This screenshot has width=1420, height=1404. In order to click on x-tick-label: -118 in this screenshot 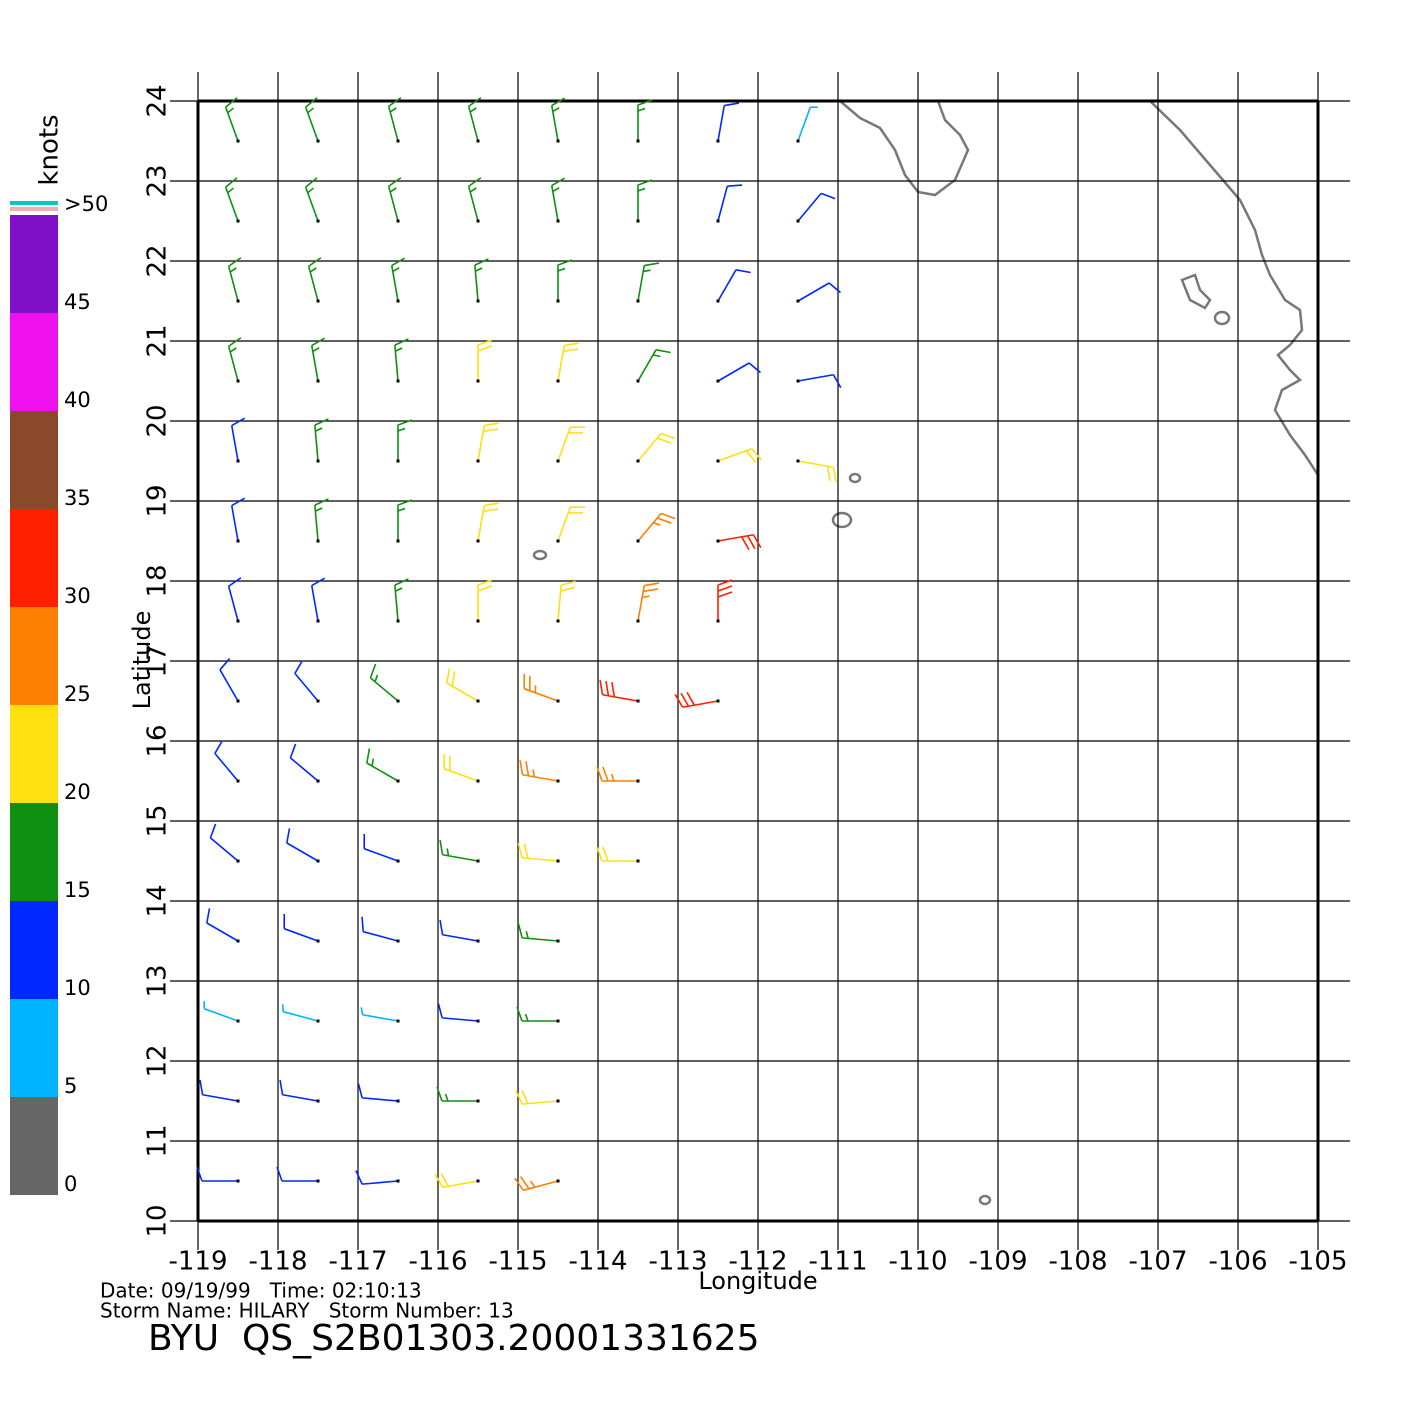, I will do `click(277, 1262)`.